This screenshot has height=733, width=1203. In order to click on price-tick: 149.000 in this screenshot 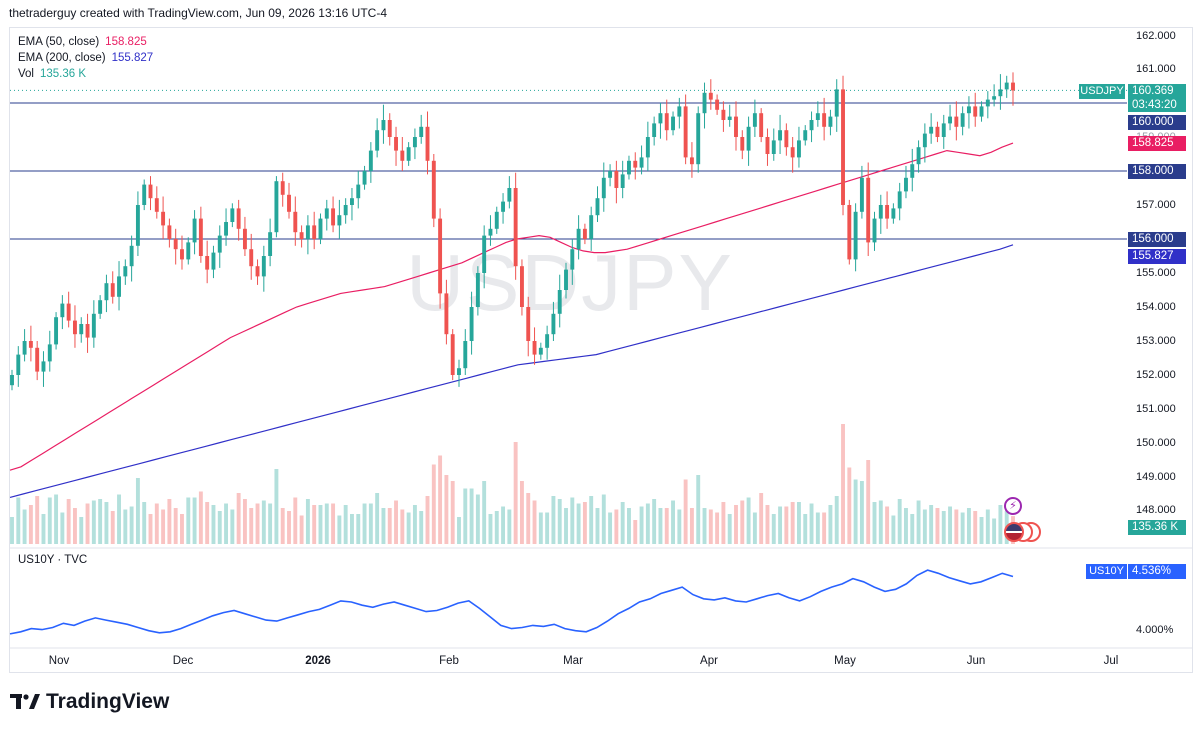, I will do `click(1156, 477)`.